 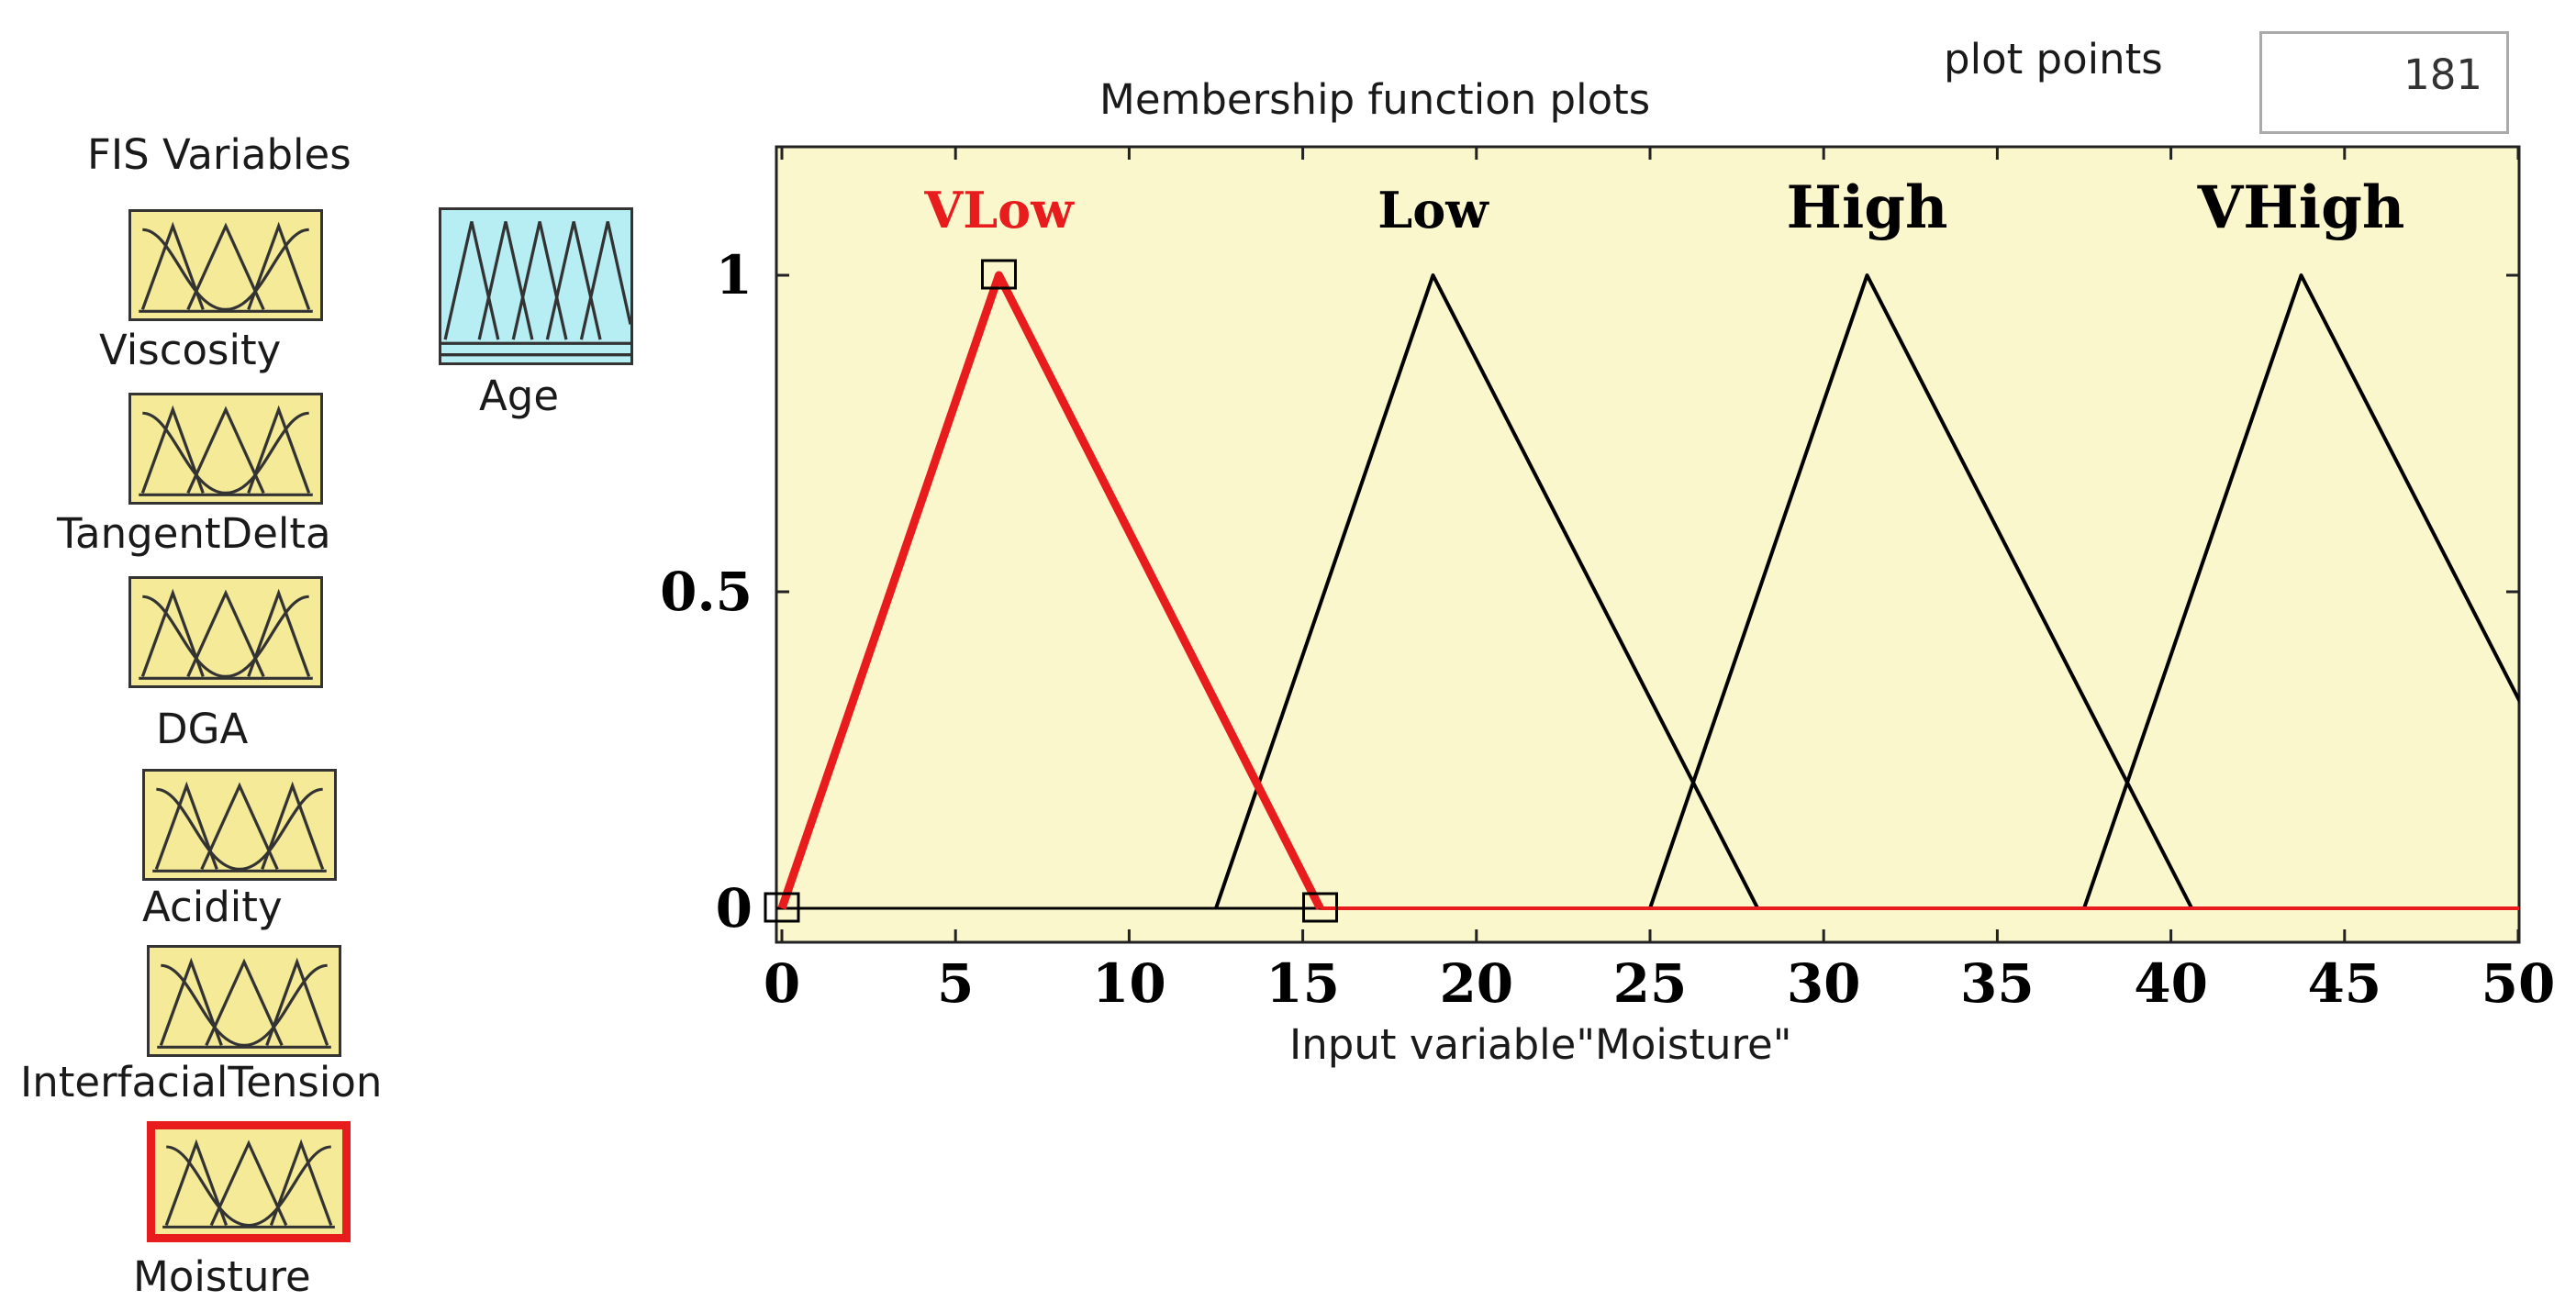 I want to click on input-variable-dga-tile, so click(x=225, y=632).